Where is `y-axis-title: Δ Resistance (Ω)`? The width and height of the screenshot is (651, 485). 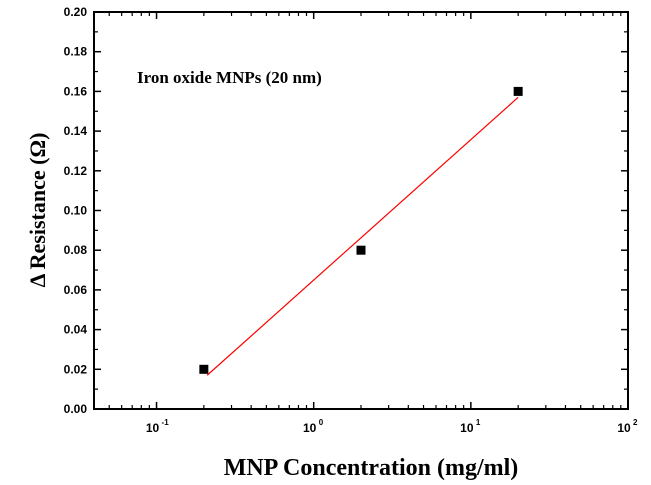
y-axis-title: Δ Resistance (Ω) is located at coordinates (37, 210).